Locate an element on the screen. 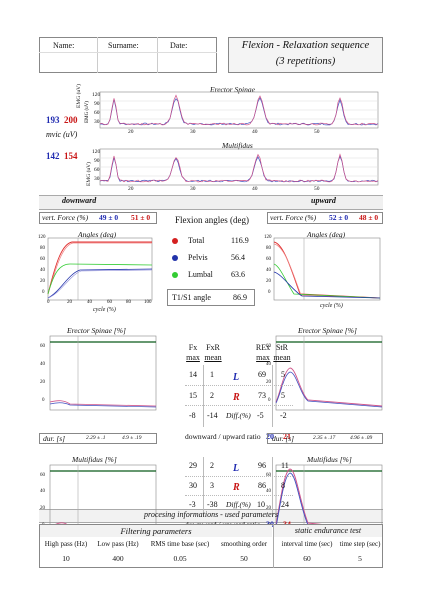 Image resolution: width=422 pixels, height=600 pixels. angles-up-ytick-4: 20 is located at coordinates (268, 281).